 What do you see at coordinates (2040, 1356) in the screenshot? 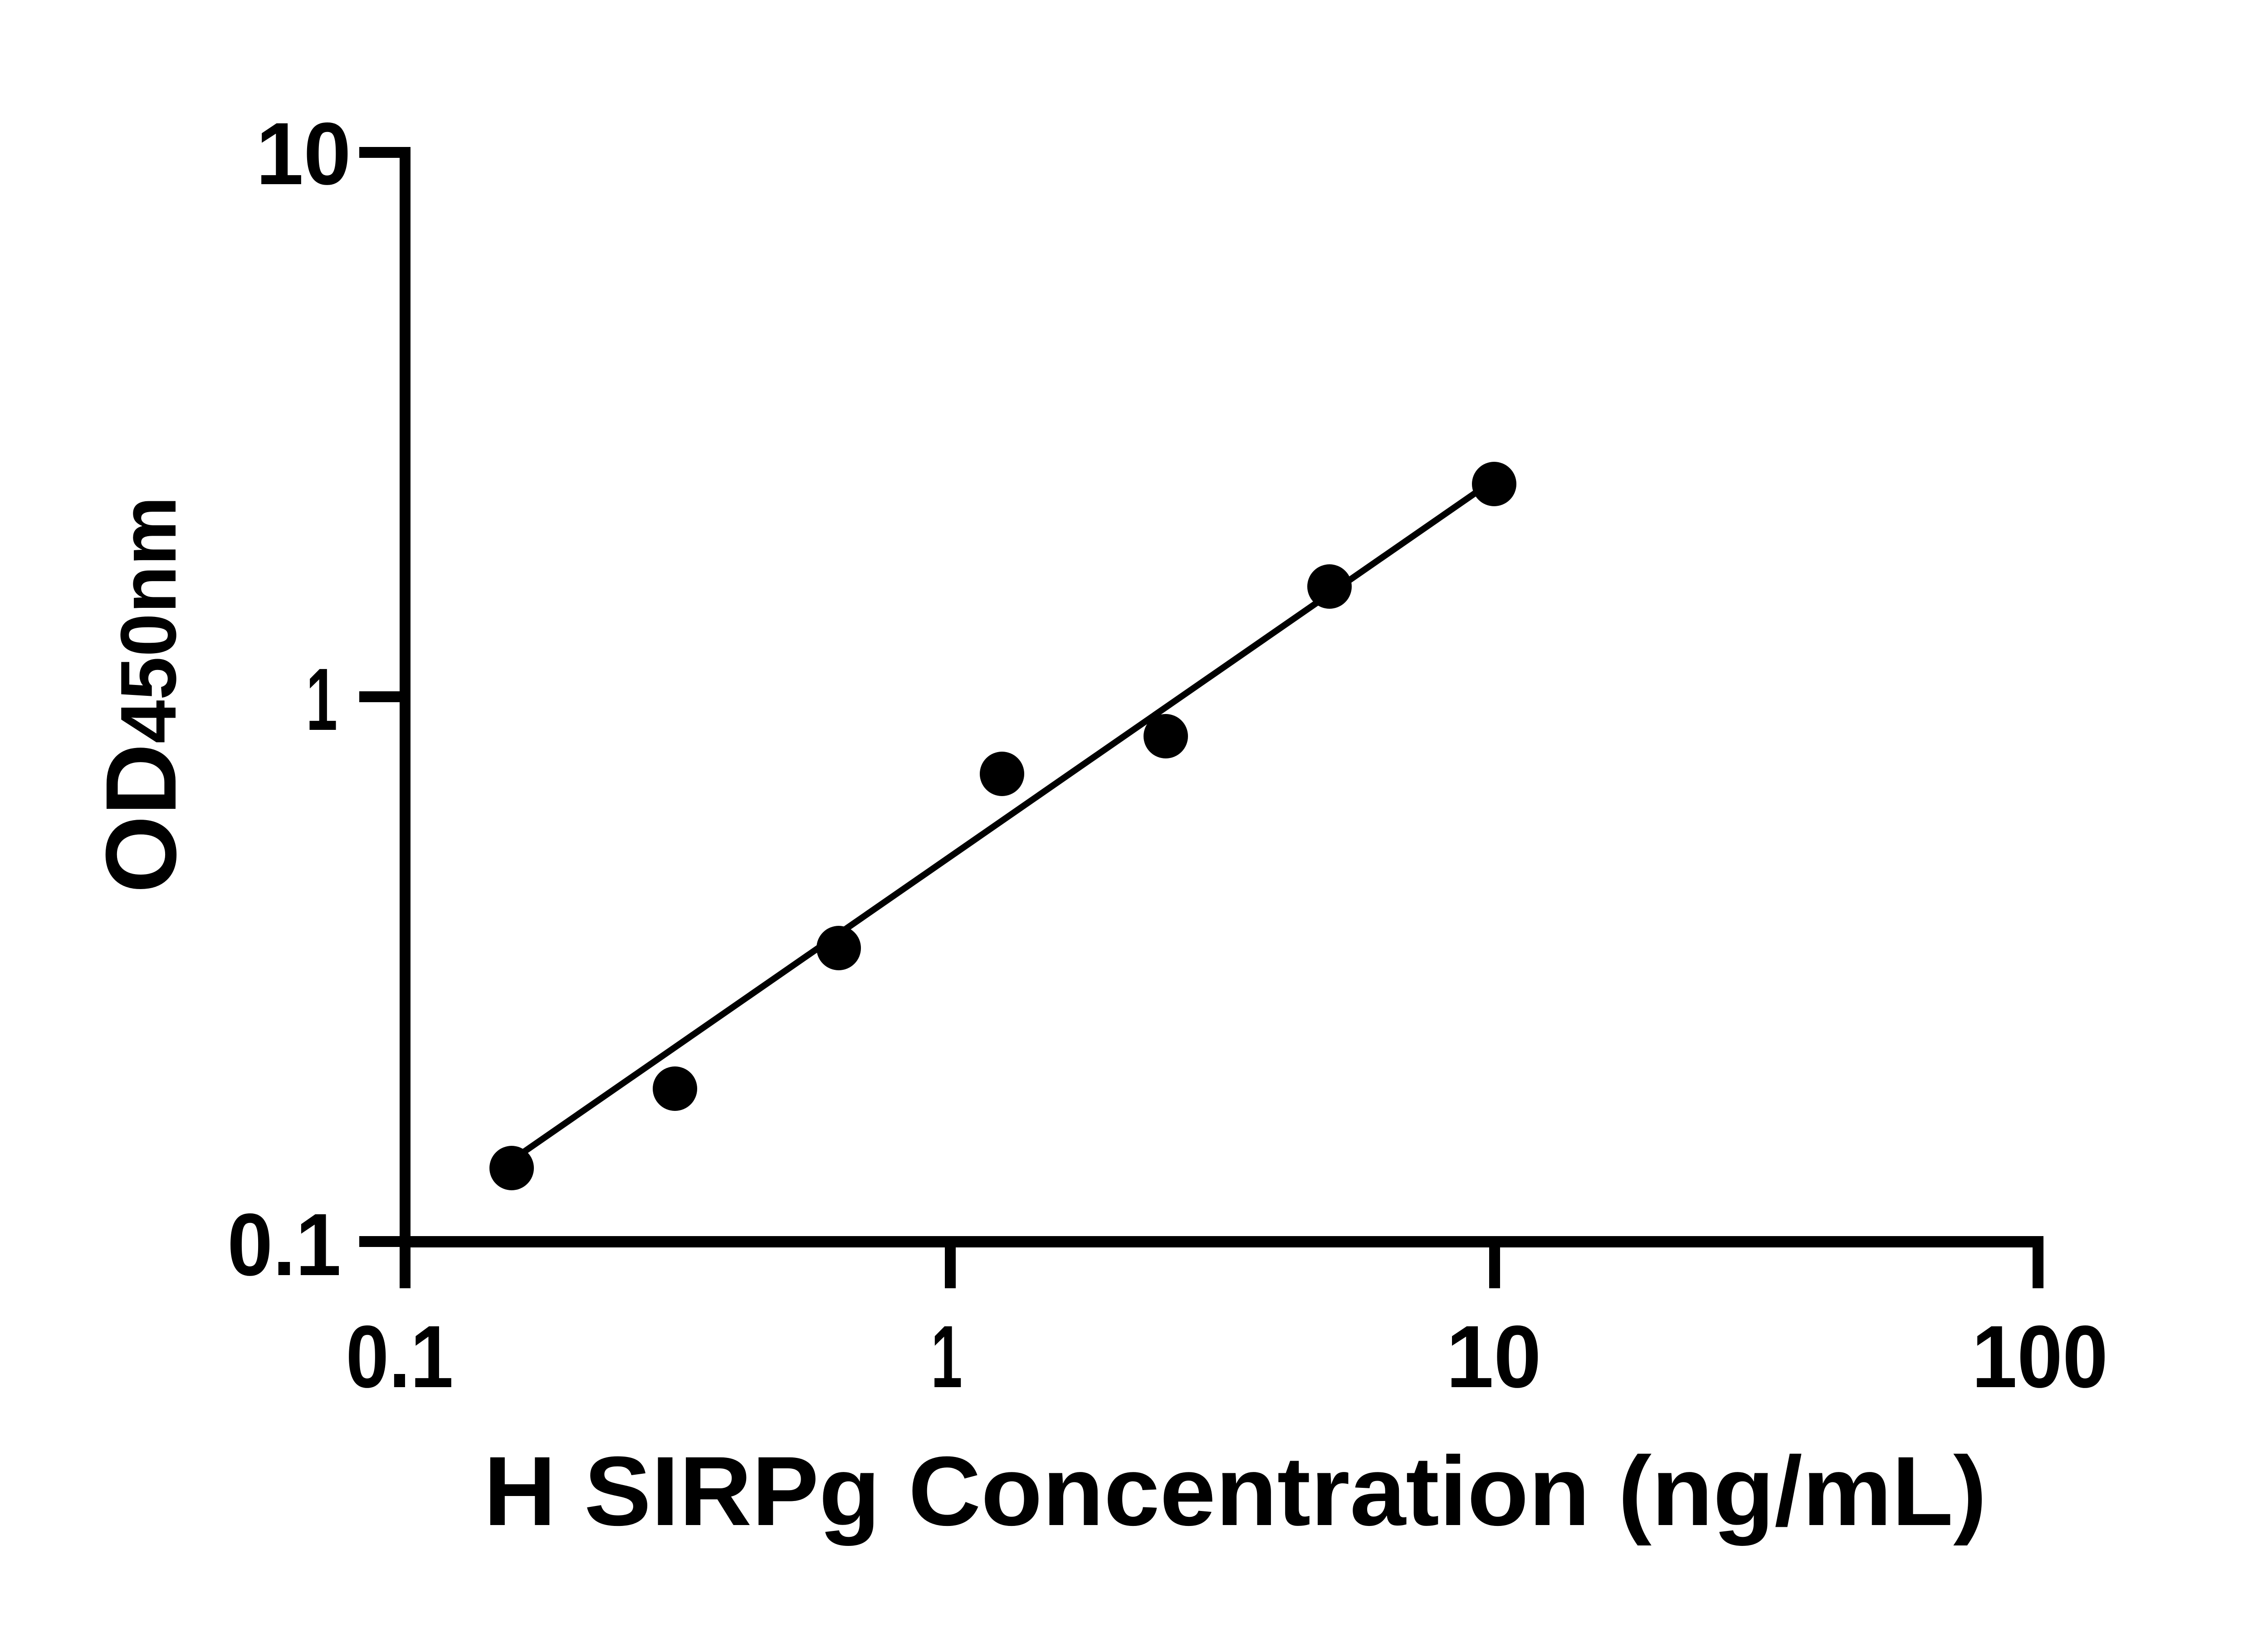
I see `svg-text: 100` at bounding box center [2040, 1356].